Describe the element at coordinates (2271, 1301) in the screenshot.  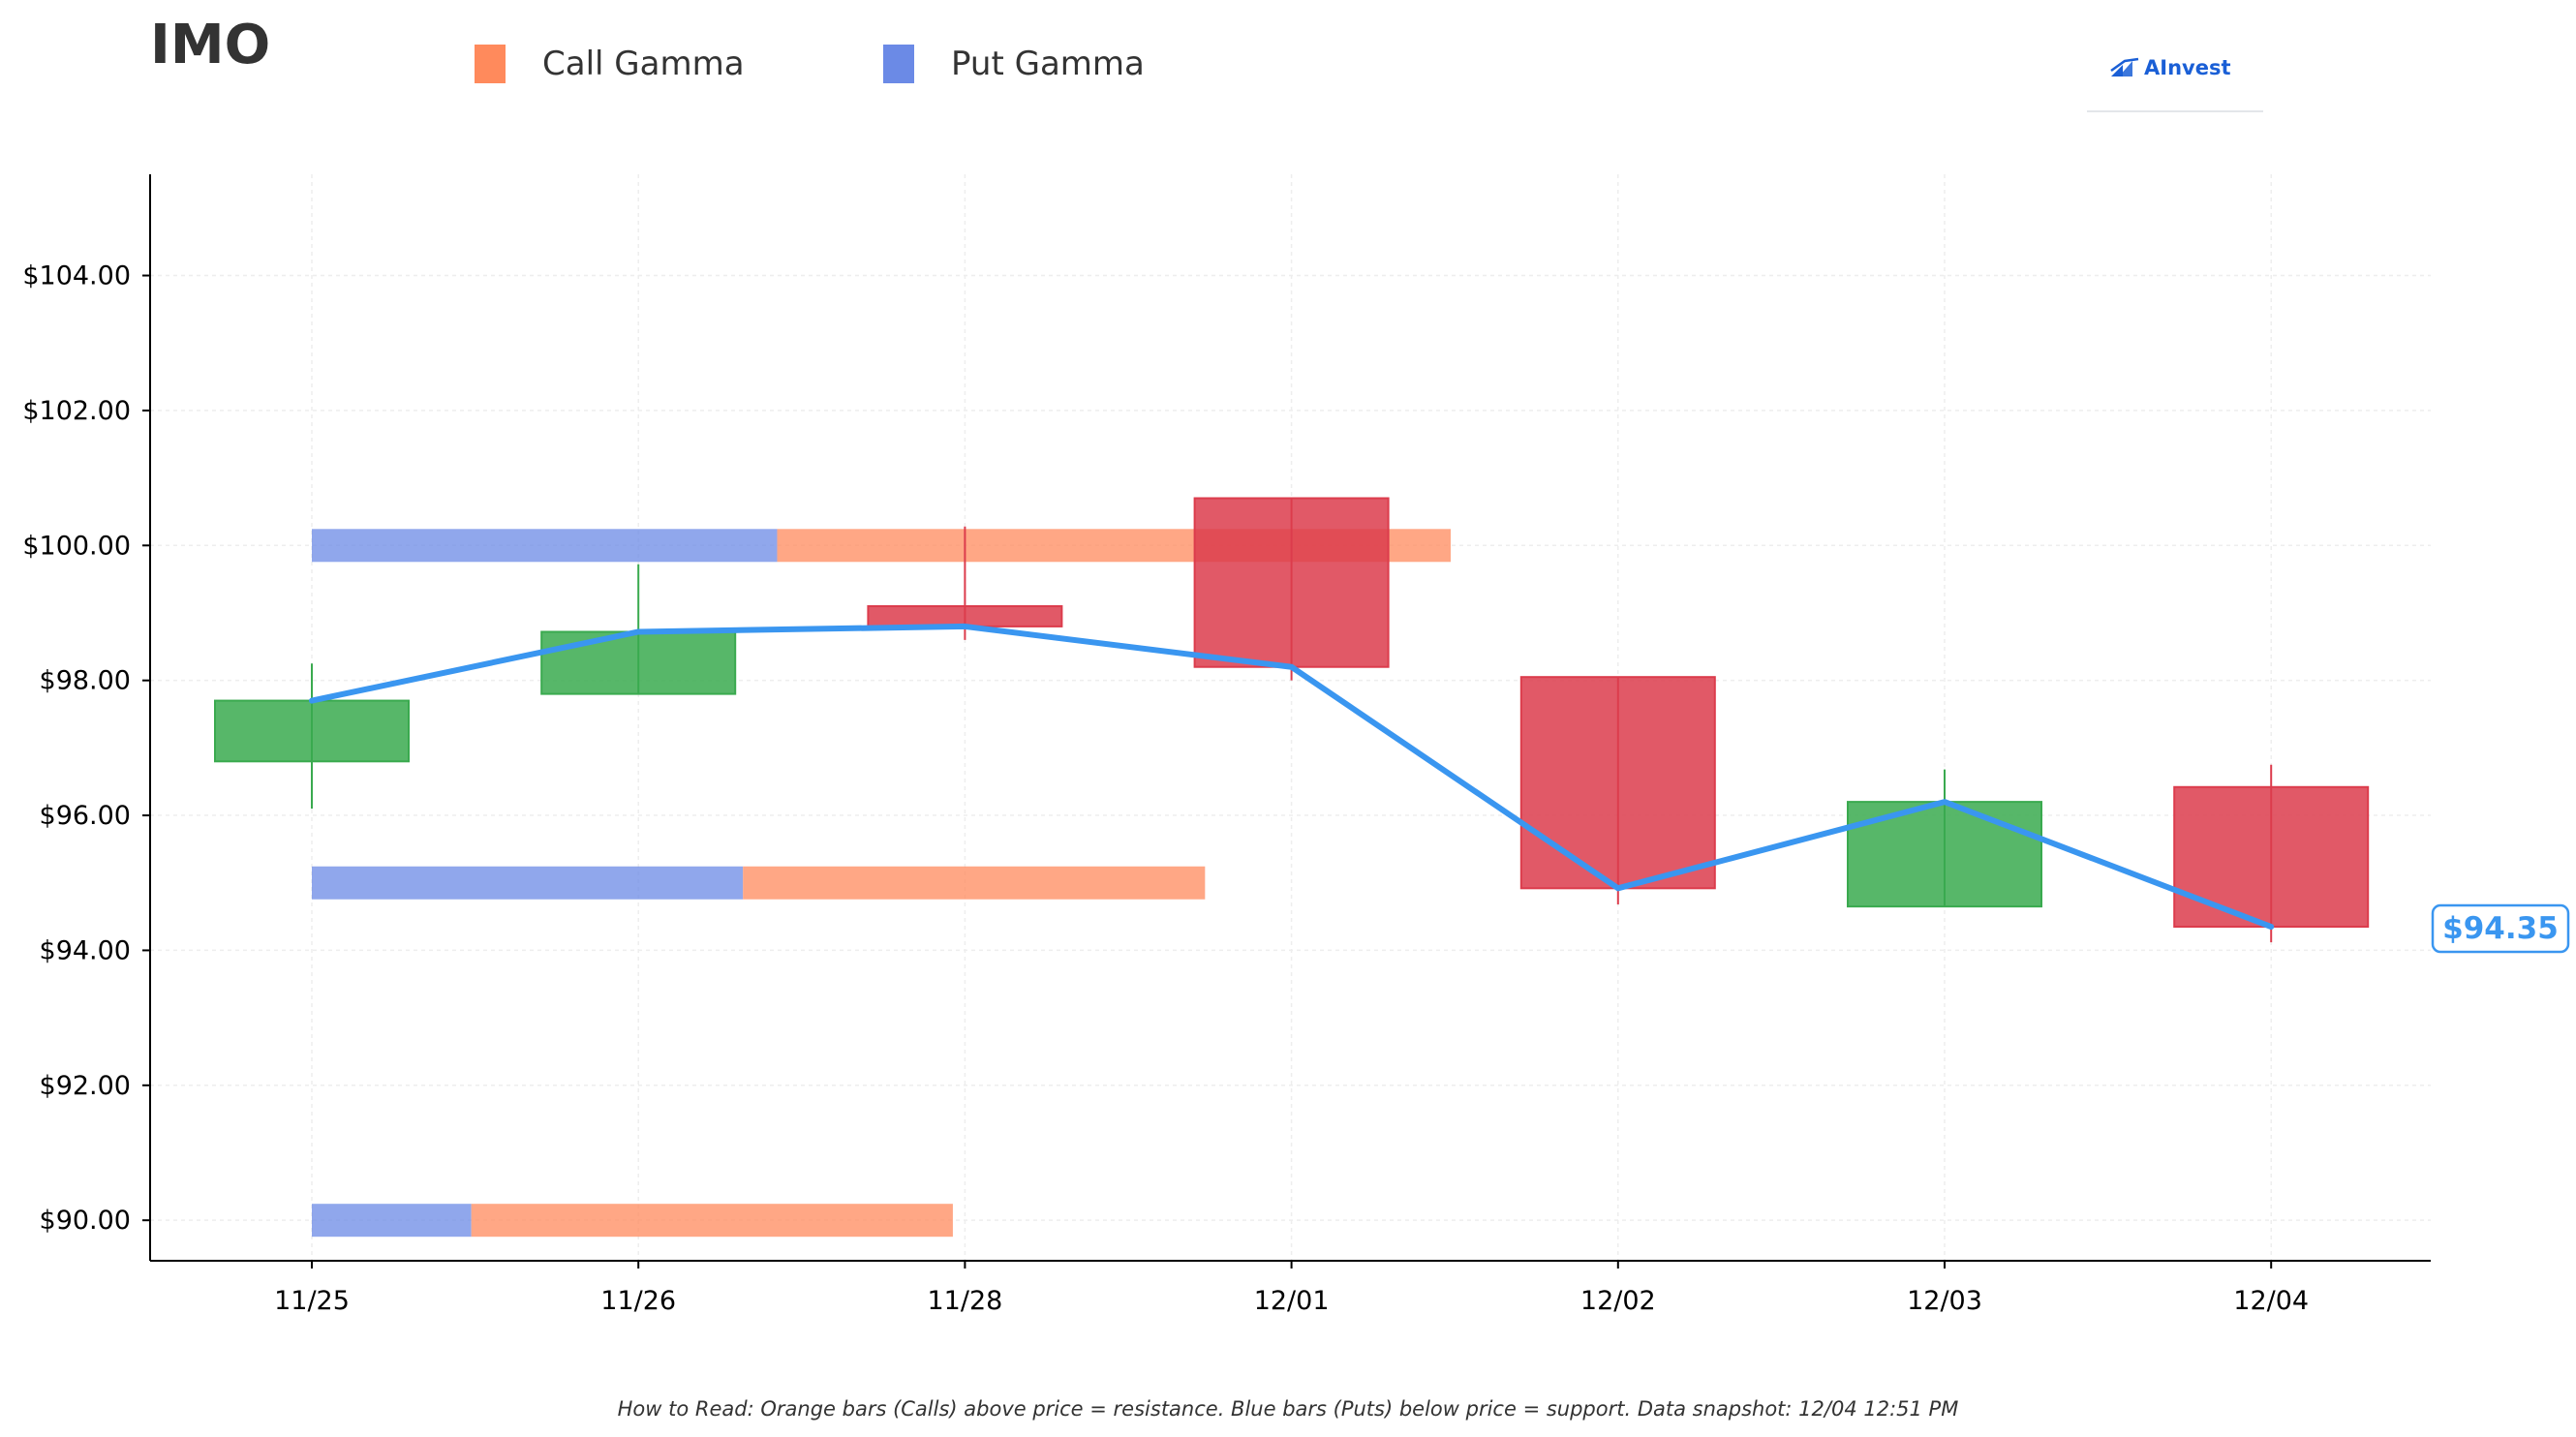
I see `x-tick-label: 12/04` at that location.